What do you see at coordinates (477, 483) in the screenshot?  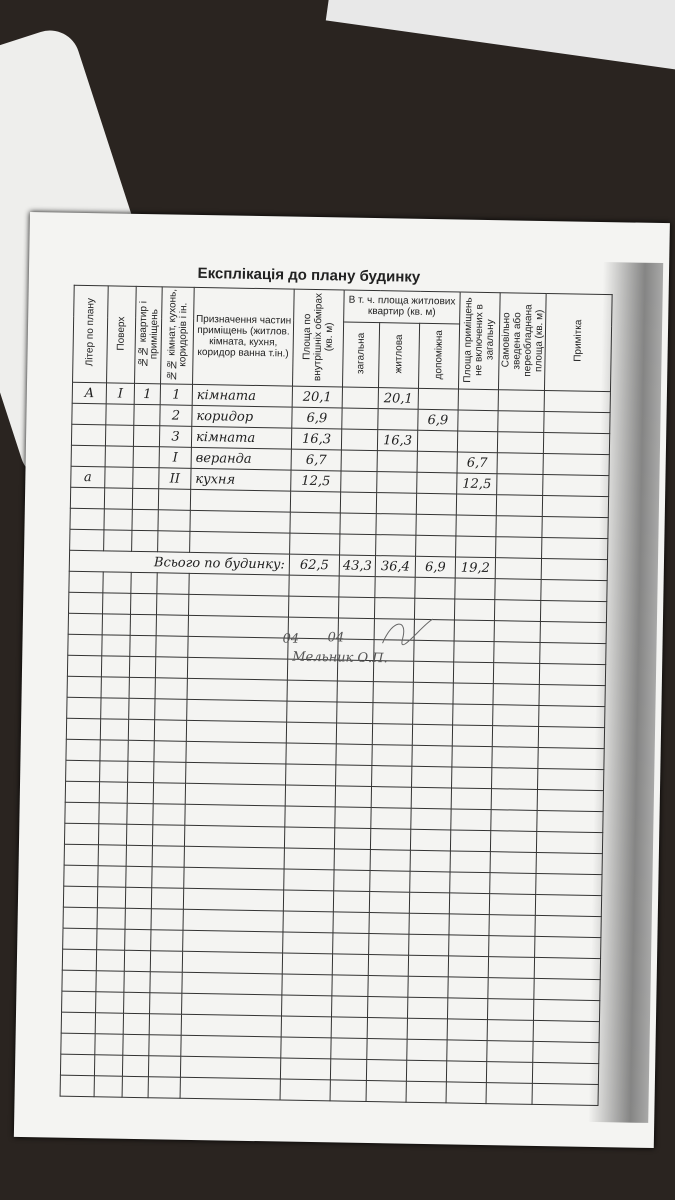 I see `cell: 12,5` at bounding box center [477, 483].